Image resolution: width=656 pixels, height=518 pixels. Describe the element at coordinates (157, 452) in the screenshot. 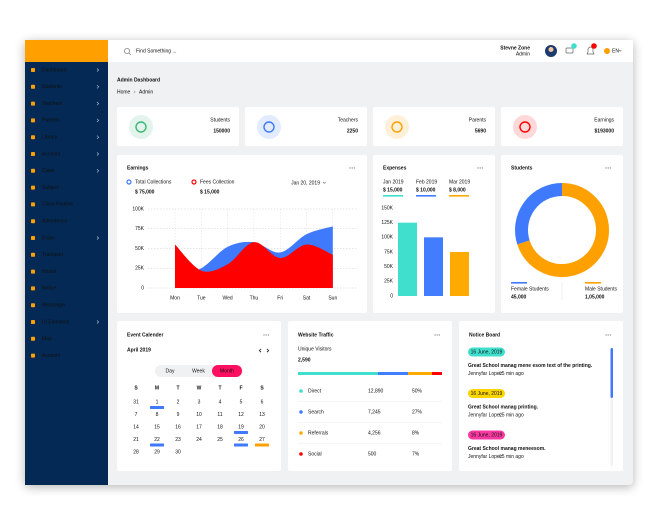

I see `calendar-day: 29` at that location.